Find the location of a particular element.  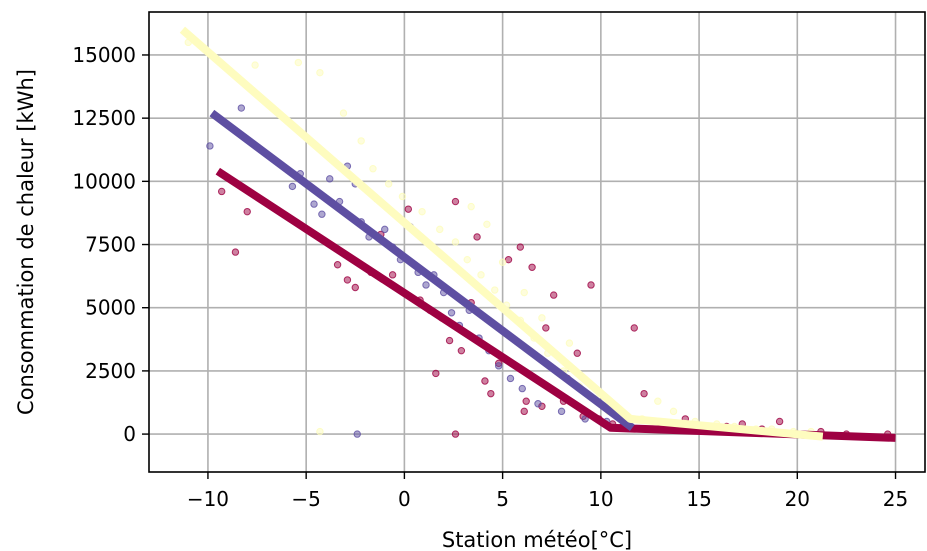

y-tick-label: 5000 is located at coordinates (110, 308).